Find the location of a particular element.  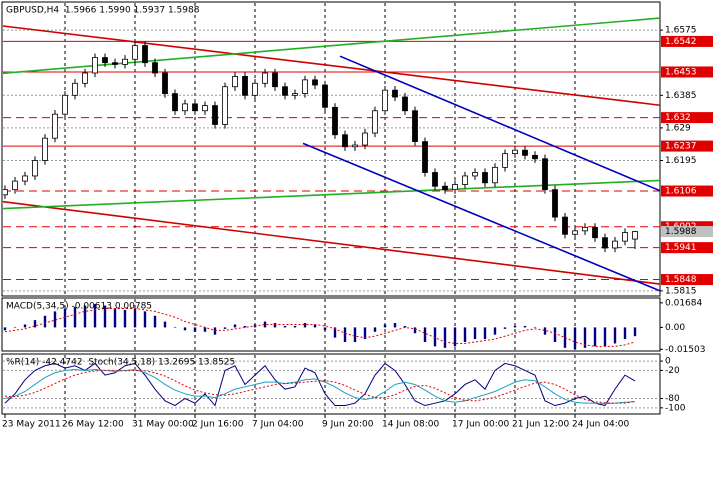

x-tick-label: 31 May 00:00 is located at coordinates (163, 425).